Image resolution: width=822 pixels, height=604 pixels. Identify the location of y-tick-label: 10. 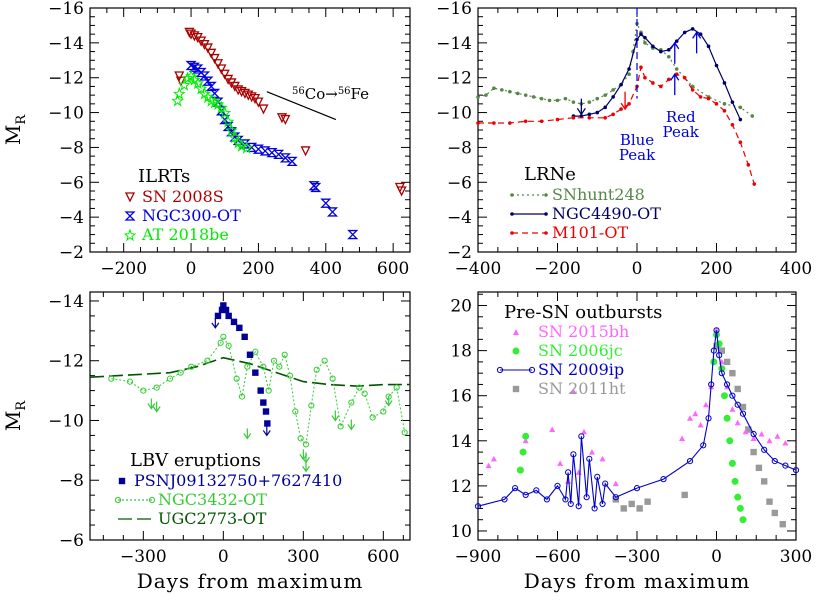
(461, 532).